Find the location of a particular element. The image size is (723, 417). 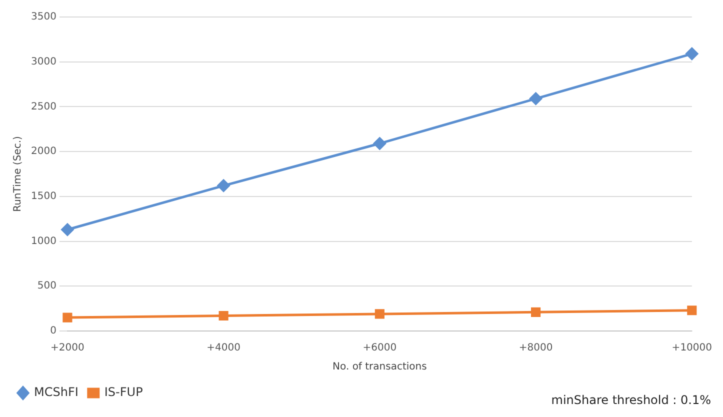

legend-label: MCShFI is located at coordinates (56, 392).